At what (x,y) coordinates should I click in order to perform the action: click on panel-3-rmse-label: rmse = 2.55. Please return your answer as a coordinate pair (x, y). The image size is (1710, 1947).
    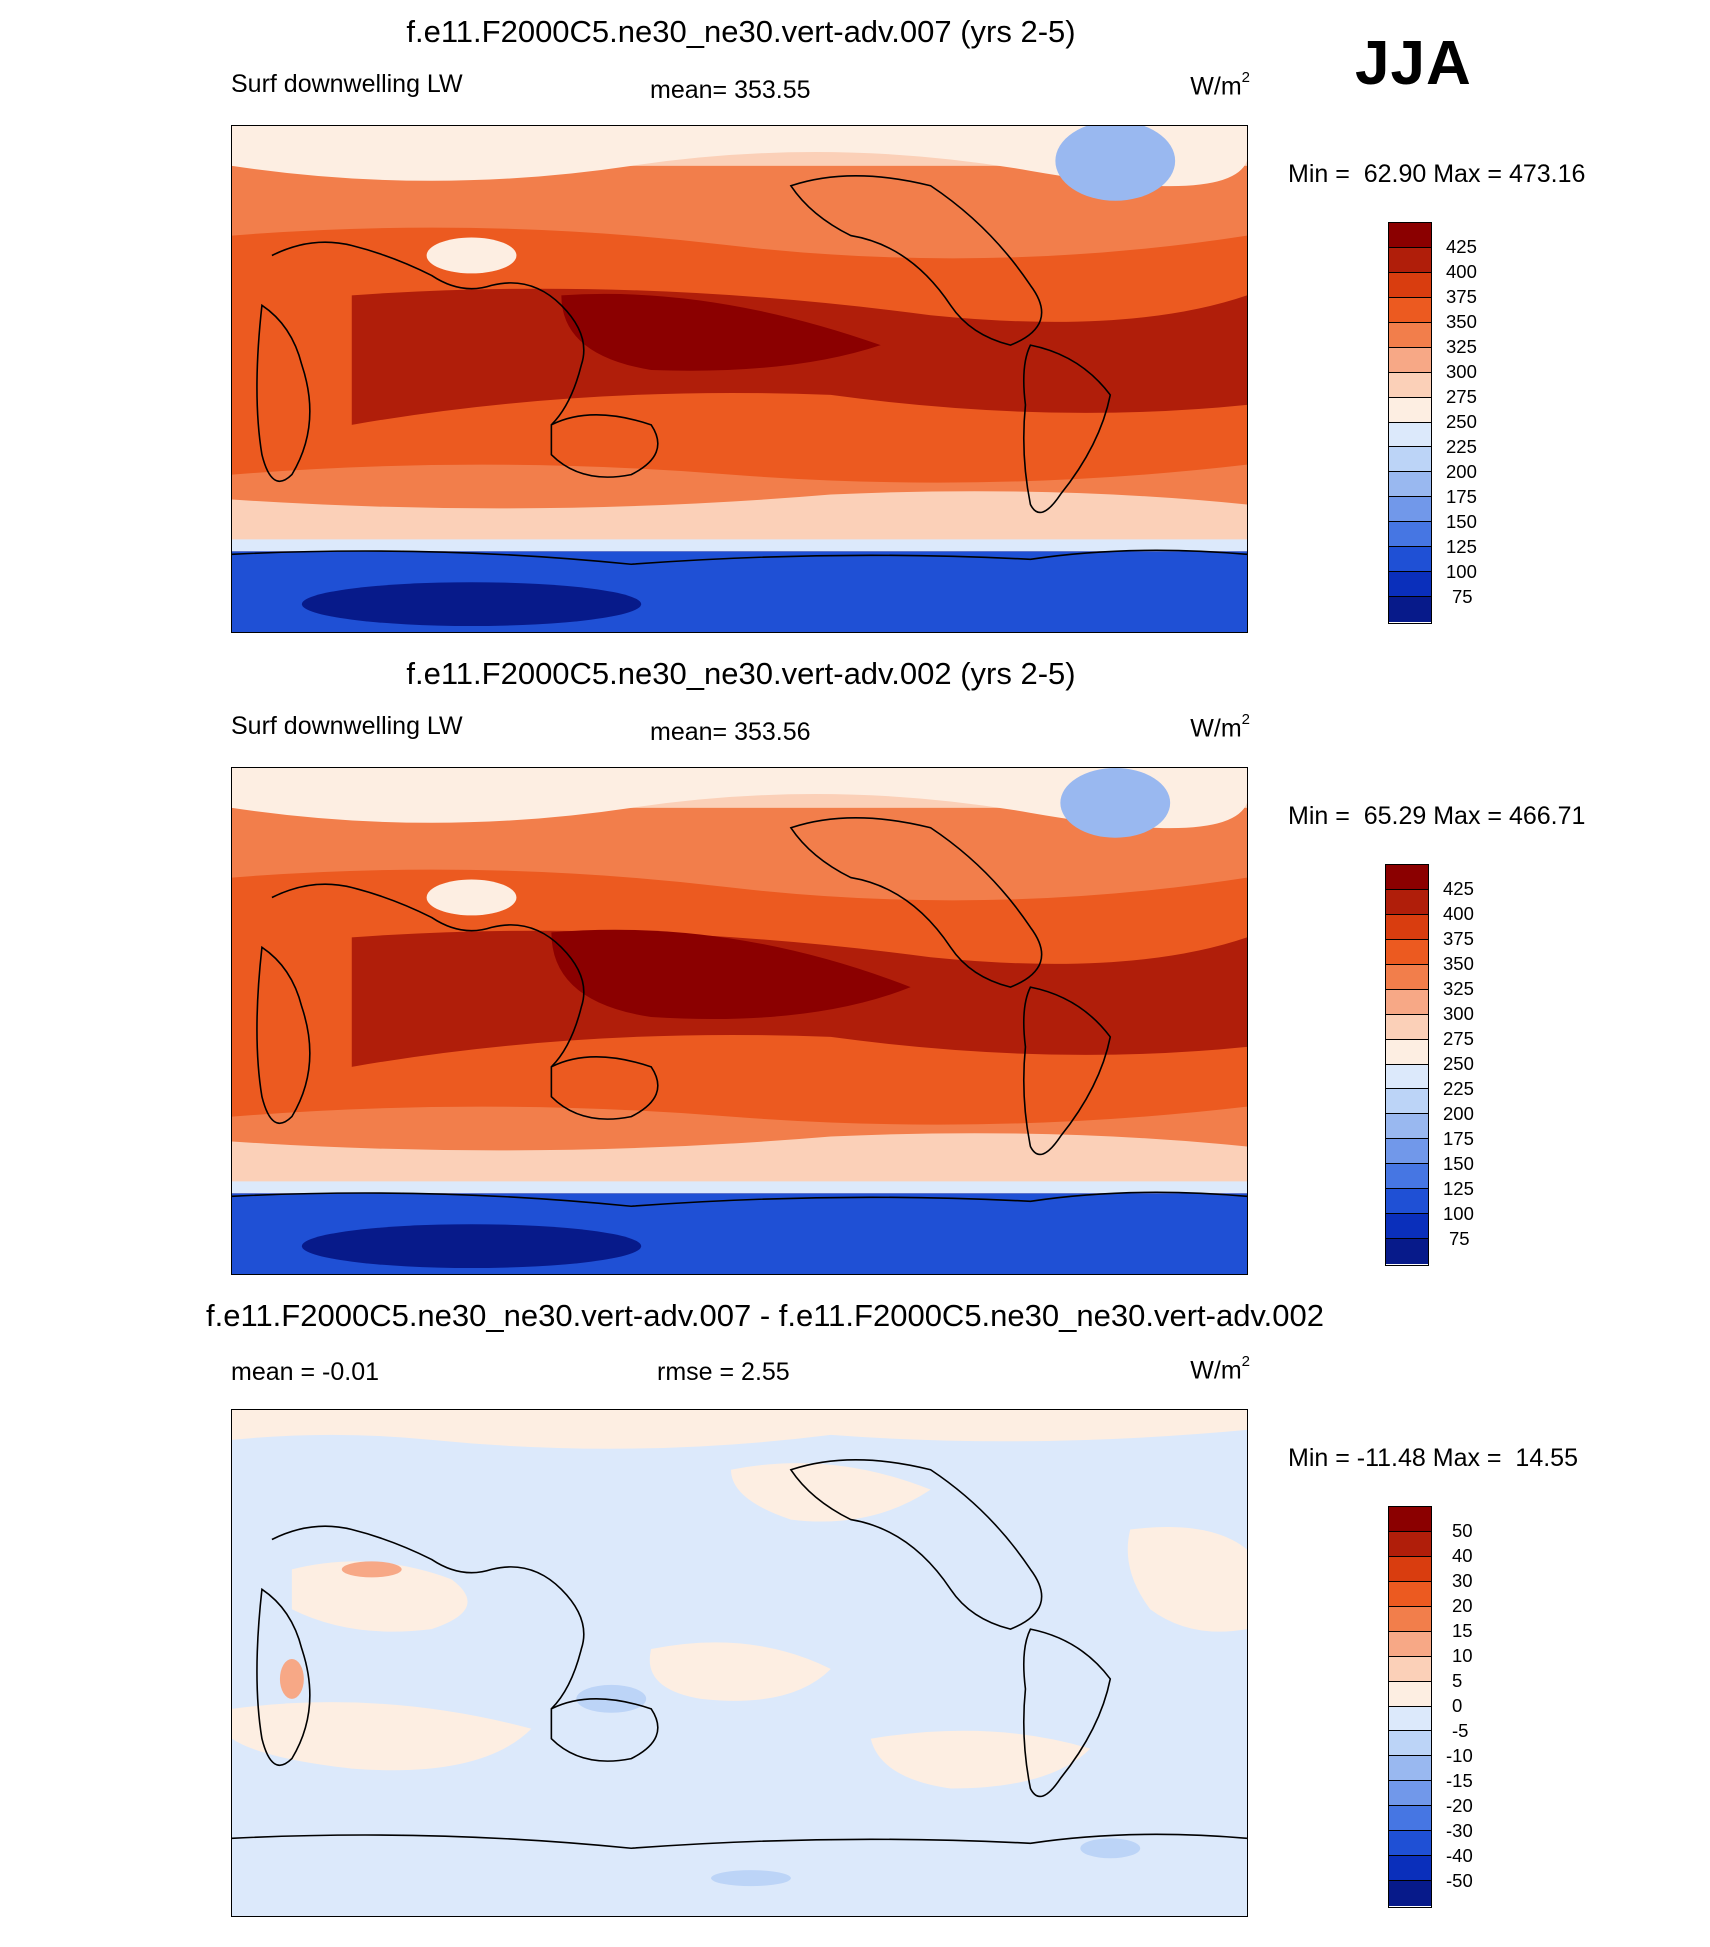
    Looking at the image, I should click on (723, 1372).